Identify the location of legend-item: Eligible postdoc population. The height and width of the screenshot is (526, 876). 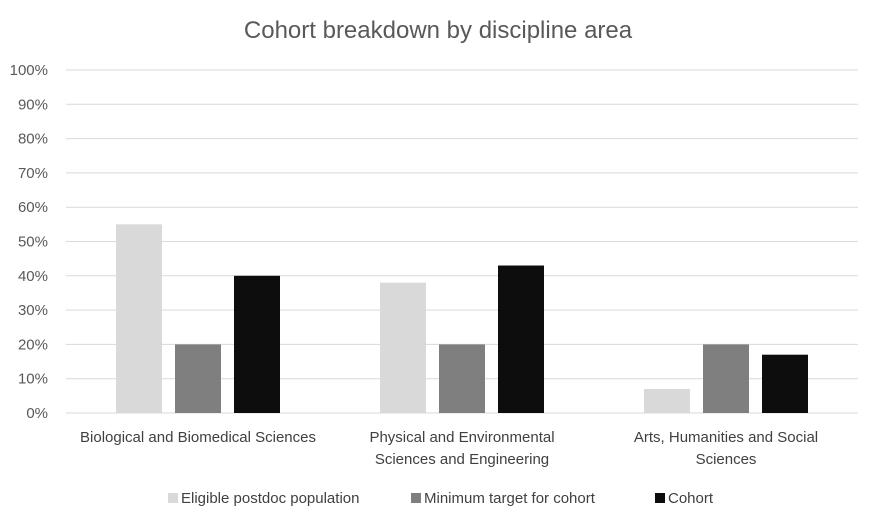
(263, 498).